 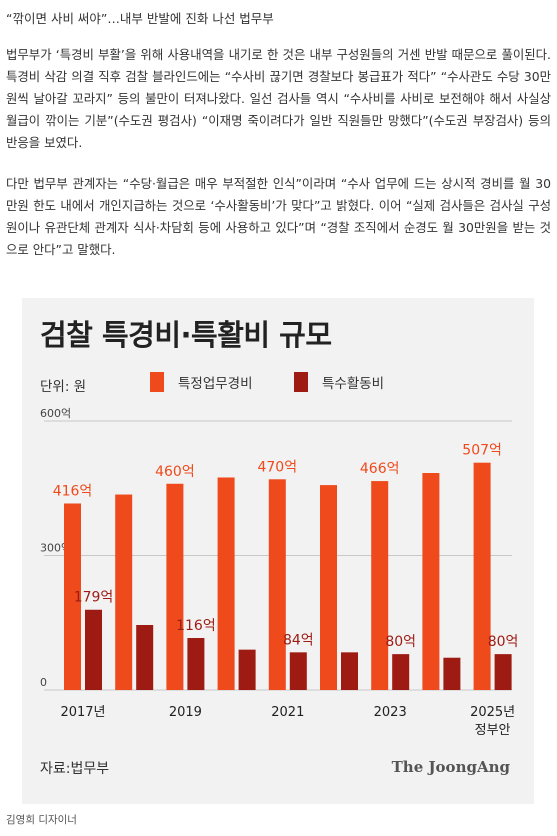 I want to click on data-label-special-duty: 507억, so click(x=482, y=451).